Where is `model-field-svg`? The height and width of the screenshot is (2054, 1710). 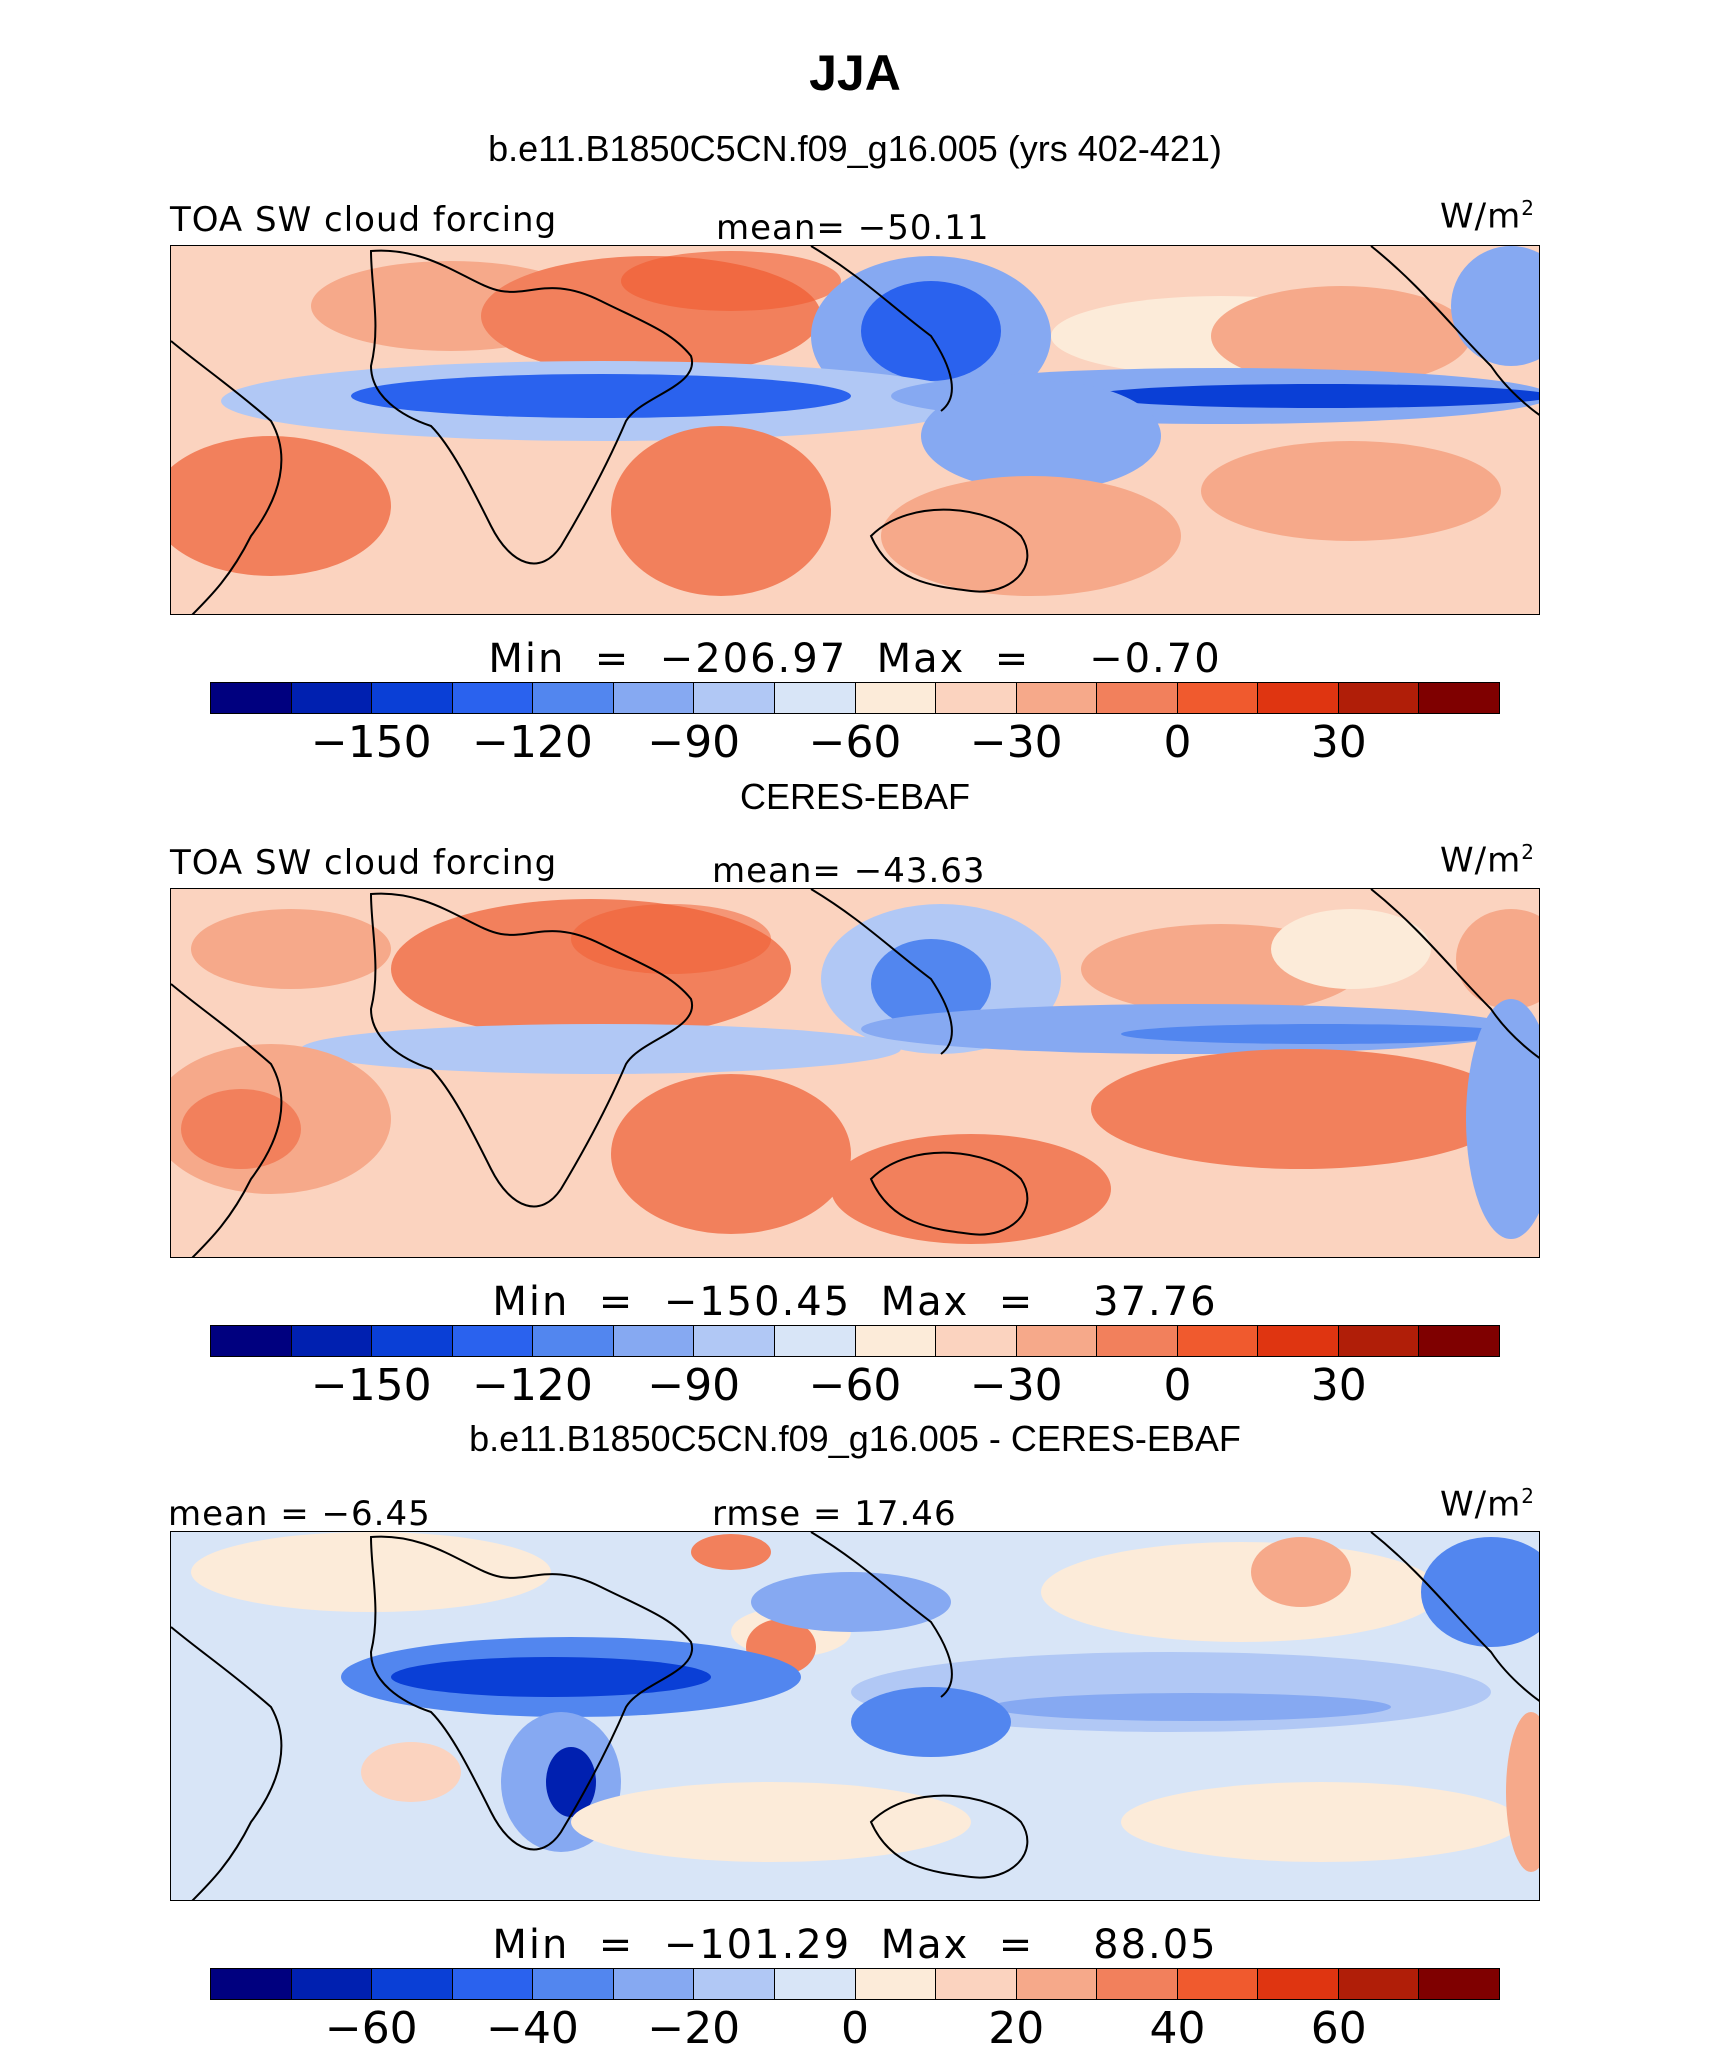 model-field-svg is located at coordinates (855, 430).